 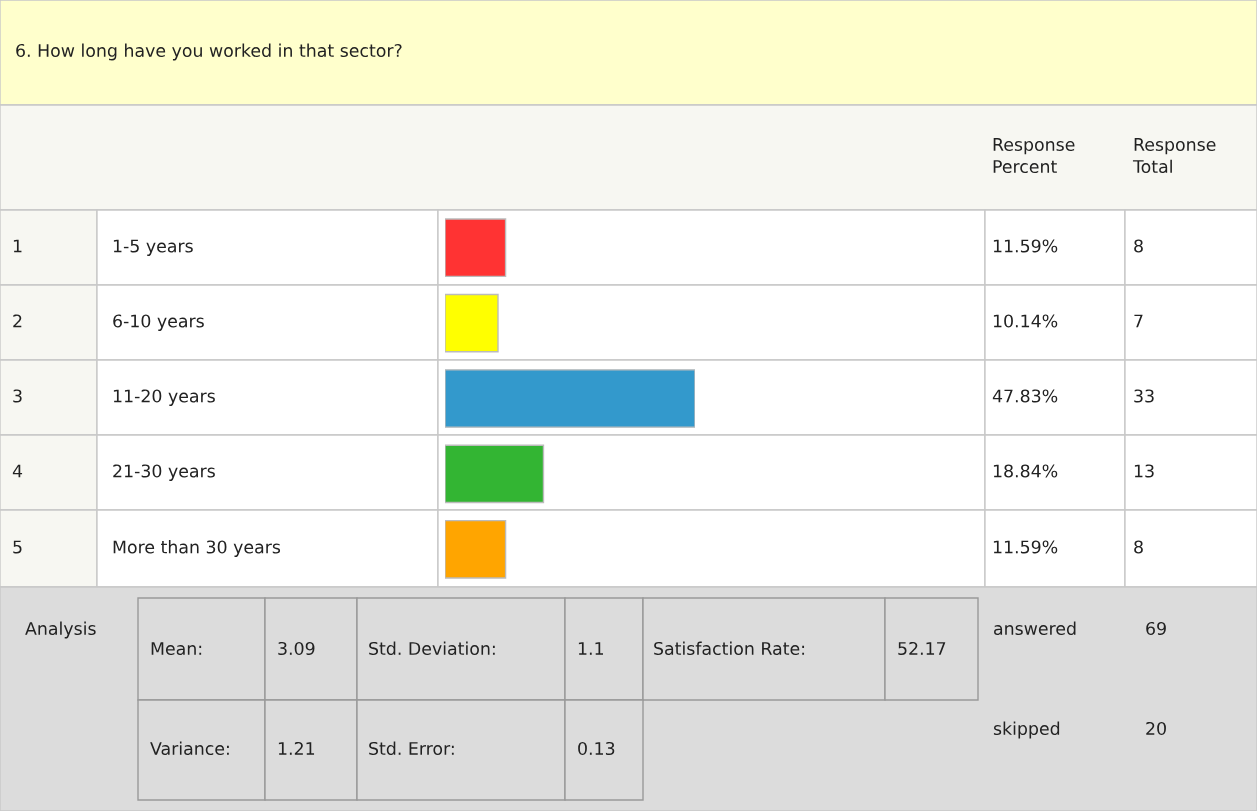 I want to click on text: 4, so click(x=17, y=471).